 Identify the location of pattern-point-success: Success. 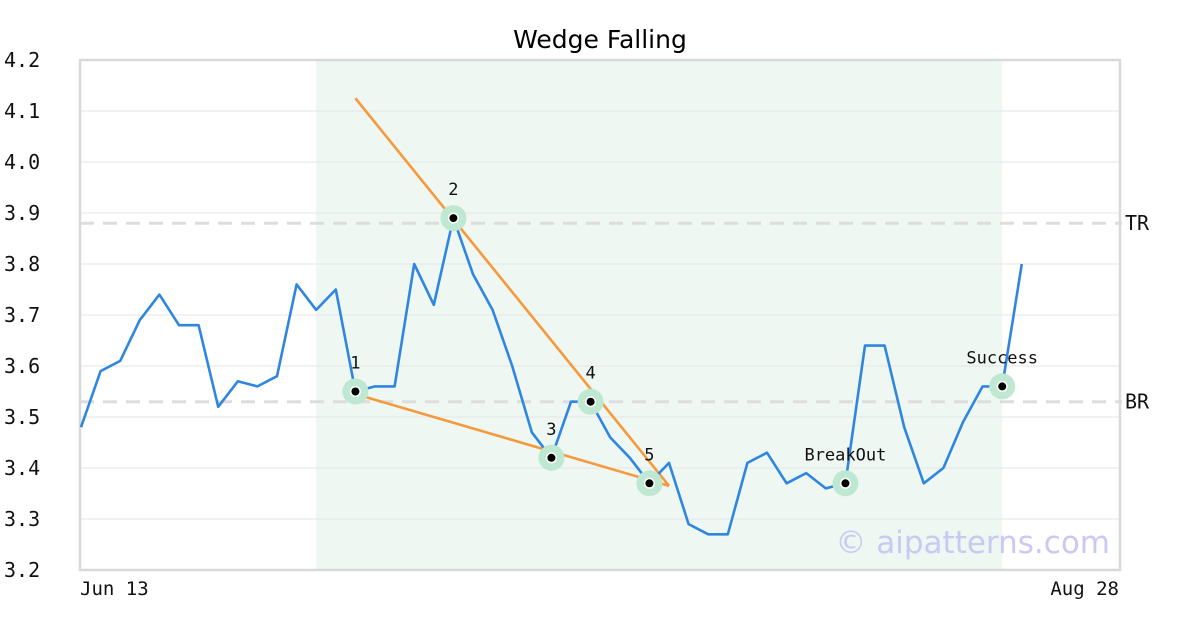
(1002, 374).